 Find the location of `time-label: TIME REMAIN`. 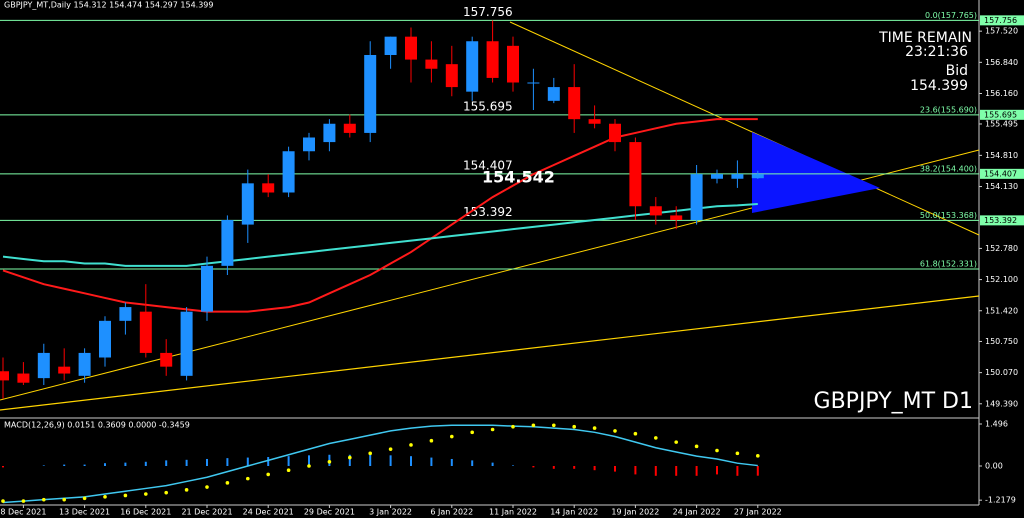

time-label: TIME REMAIN is located at coordinates (925, 38).